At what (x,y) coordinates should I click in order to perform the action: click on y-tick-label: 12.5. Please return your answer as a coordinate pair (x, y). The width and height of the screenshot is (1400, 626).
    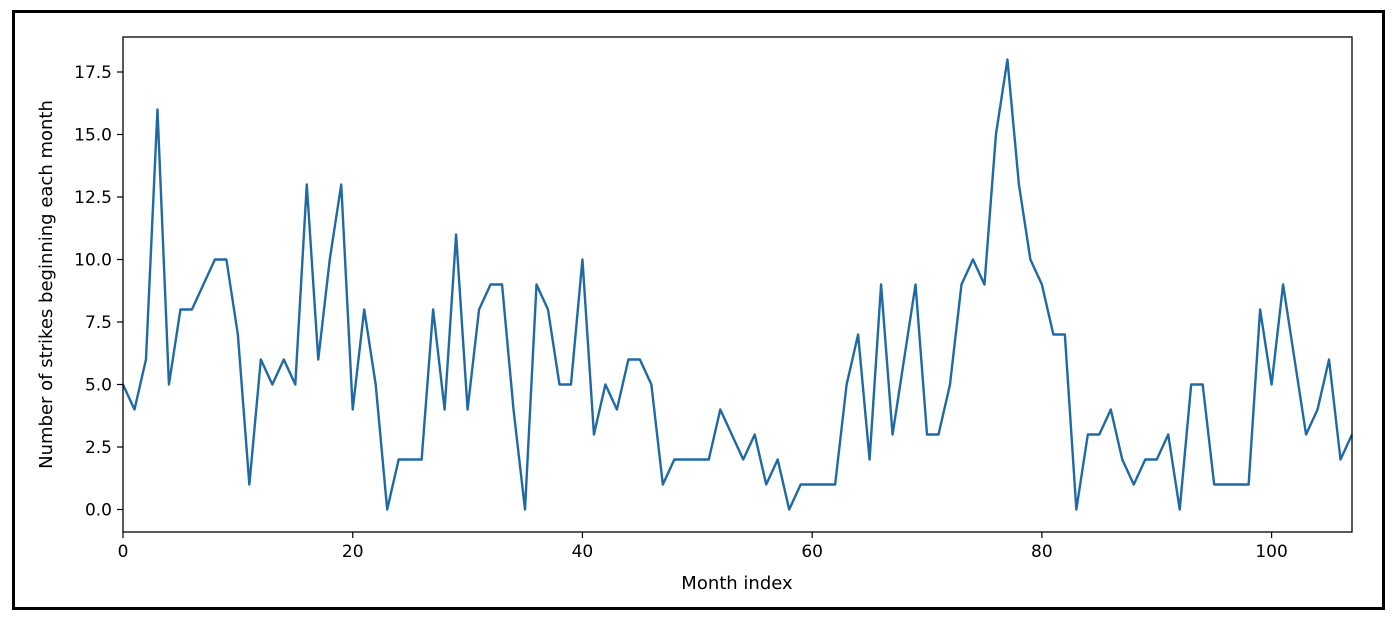
    Looking at the image, I should click on (93, 198).